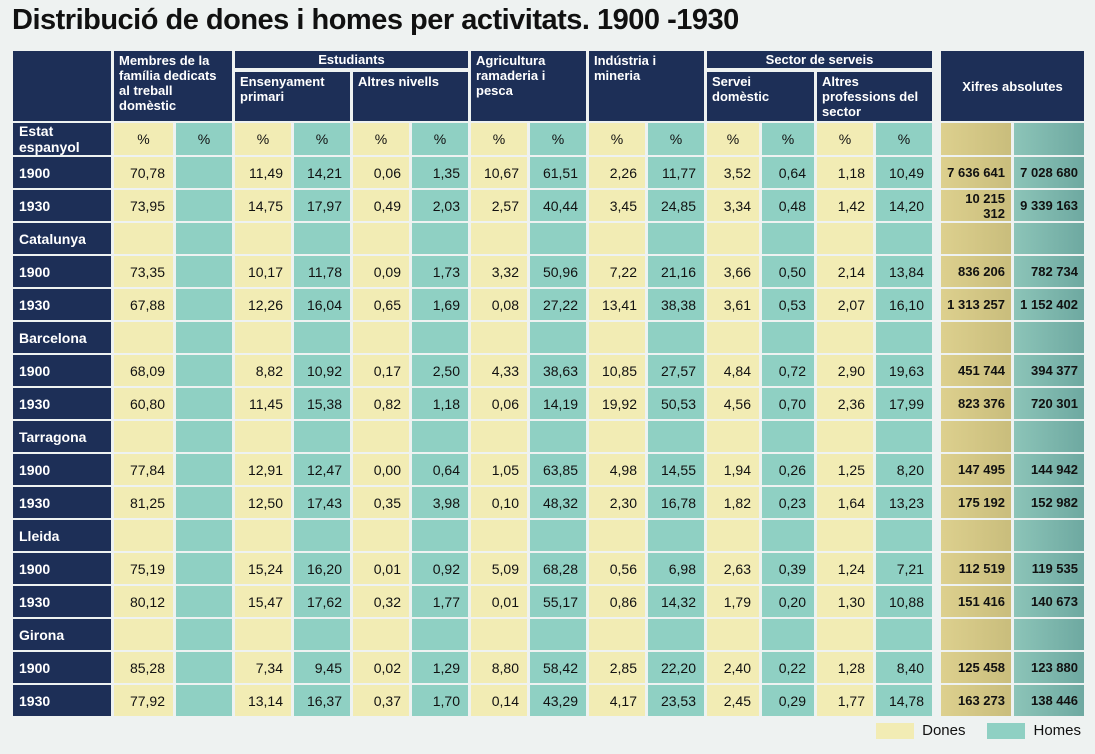 The image size is (1095, 754). I want to click on region-row: Tarragona, so click(548, 436).